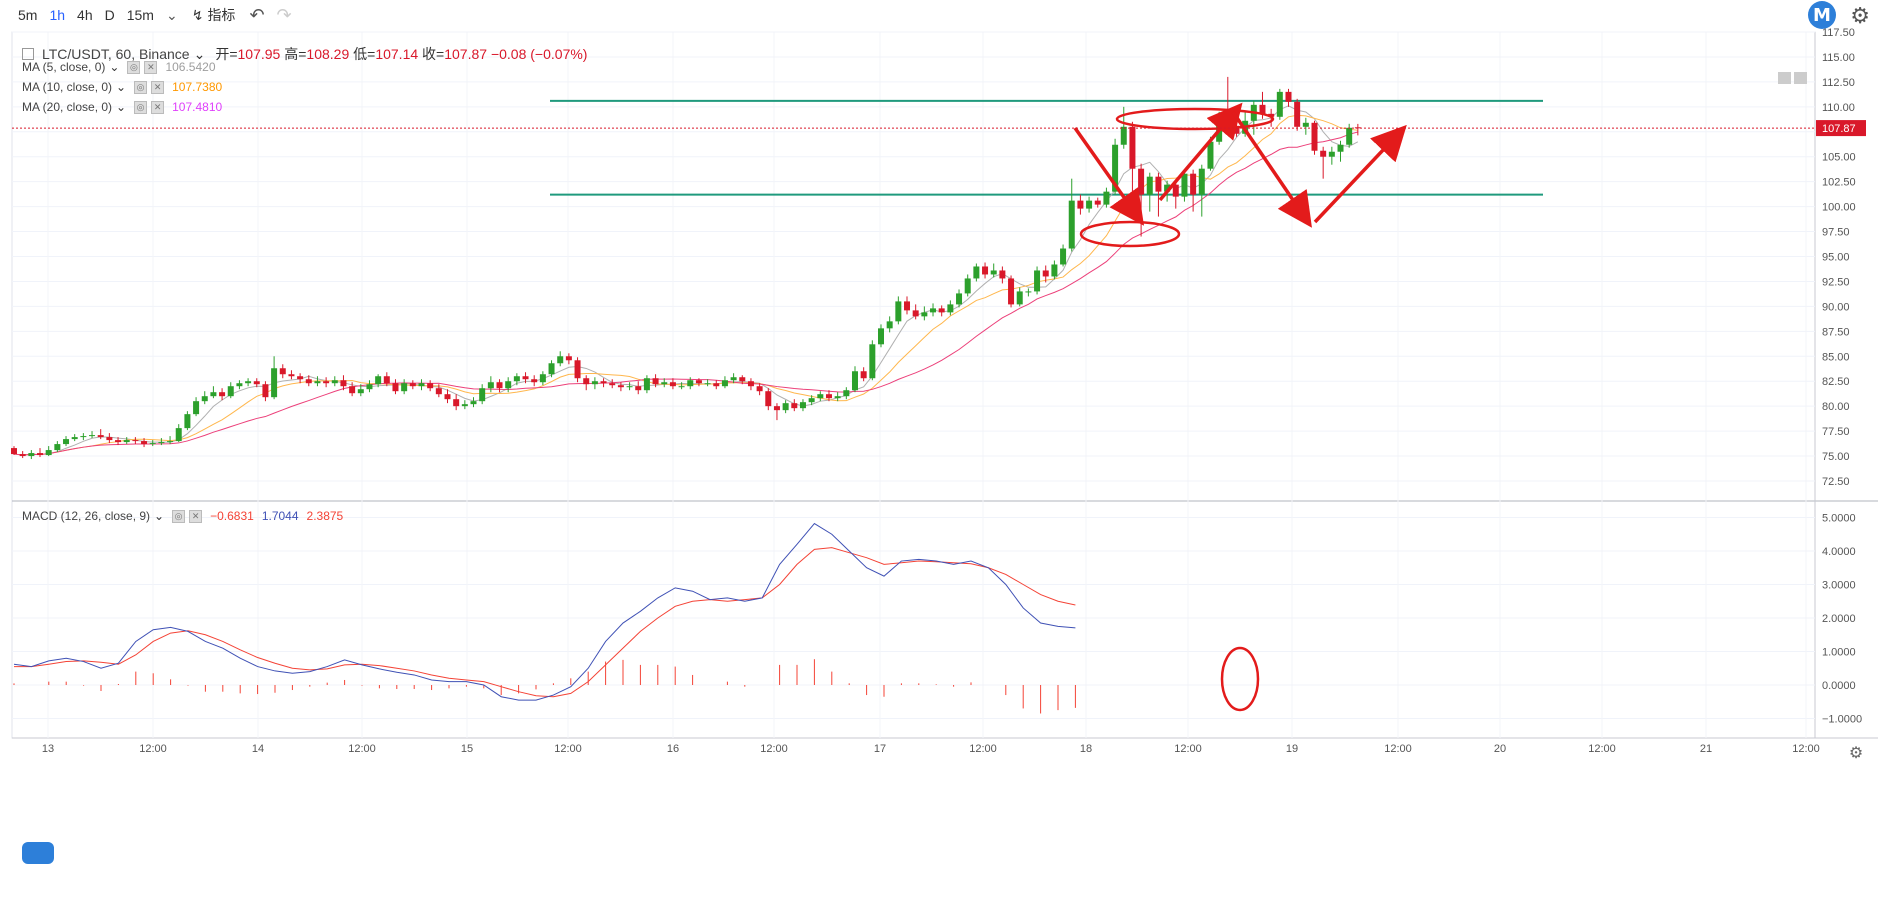 This screenshot has height=907, width=1878. Describe the element at coordinates (38, 853) in the screenshot. I see `tradingview-logo-icon` at that location.